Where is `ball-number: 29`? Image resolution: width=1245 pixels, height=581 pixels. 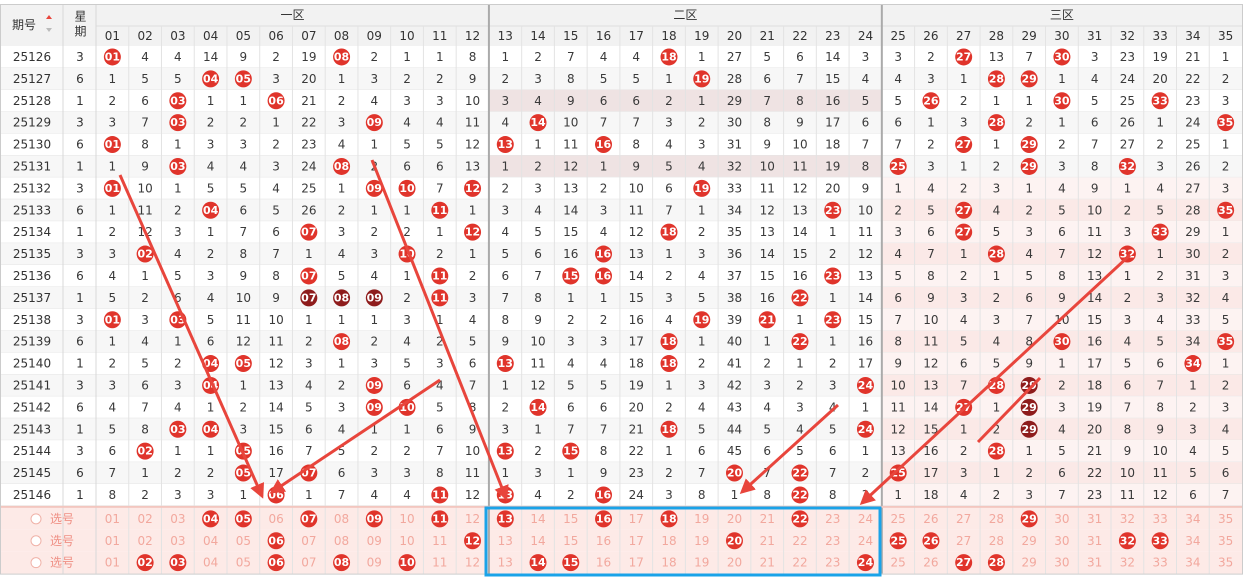 ball-number: 29 is located at coordinates (1029, 78).